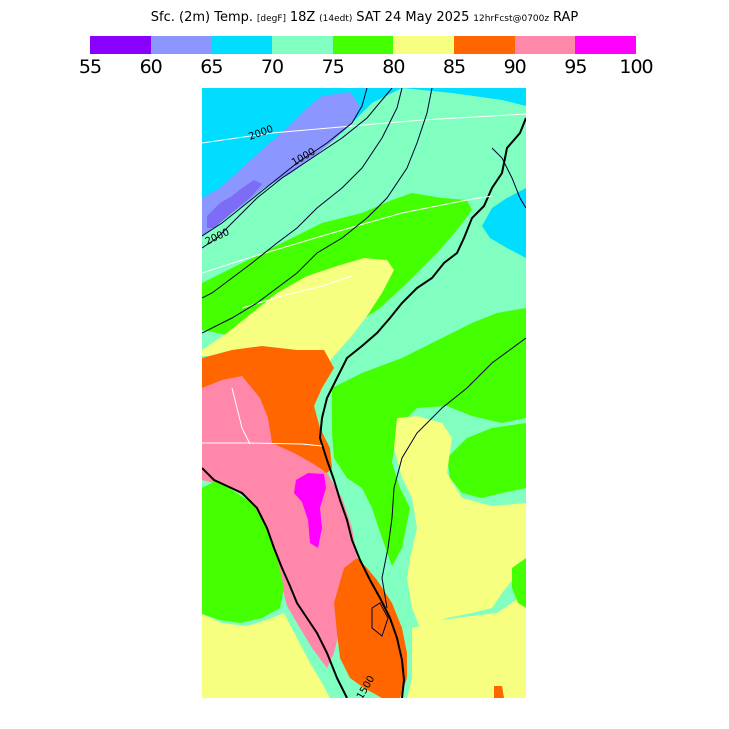  Describe the element at coordinates (333, 67) in the screenshot. I see `legend-label: 75` at that location.